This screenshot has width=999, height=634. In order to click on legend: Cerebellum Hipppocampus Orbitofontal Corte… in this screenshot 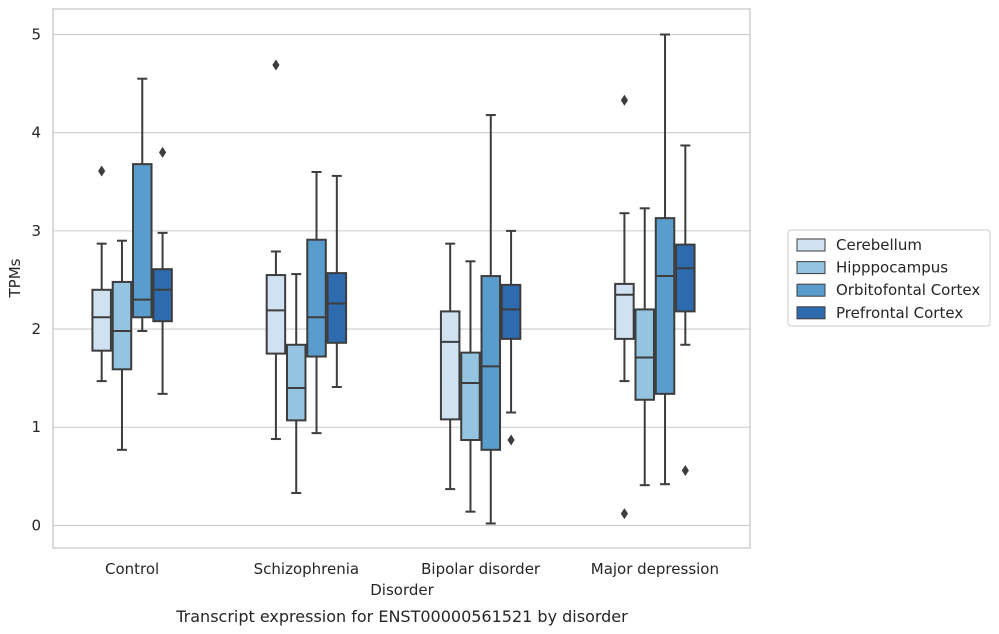, I will do `click(889, 278)`.